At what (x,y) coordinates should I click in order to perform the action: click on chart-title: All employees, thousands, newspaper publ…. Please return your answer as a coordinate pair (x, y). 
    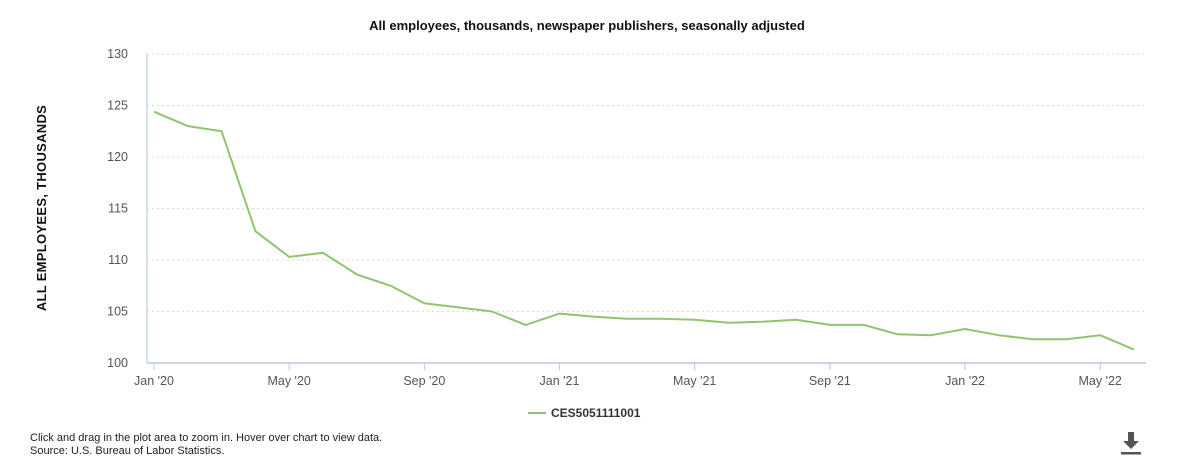
    Looking at the image, I should click on (587, 25).